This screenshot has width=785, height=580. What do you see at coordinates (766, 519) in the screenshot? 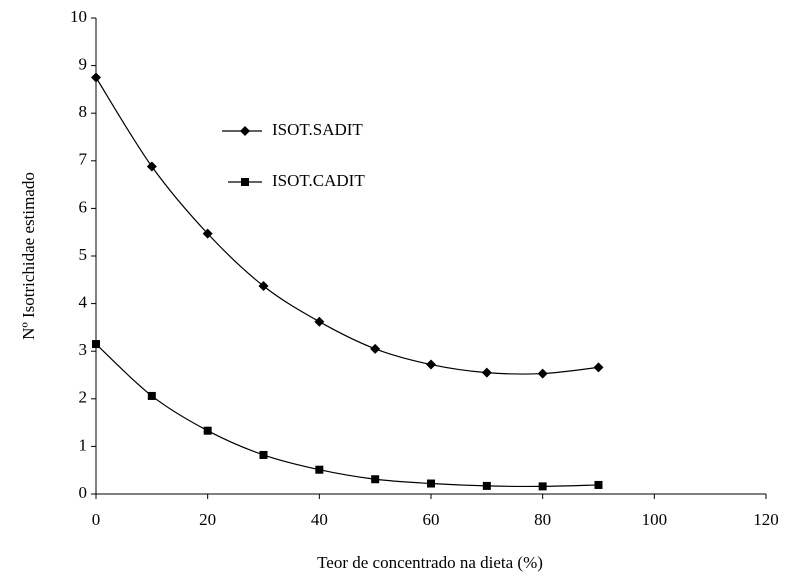
I see `x-tick-label: 120` at bounding box center [766, 519].